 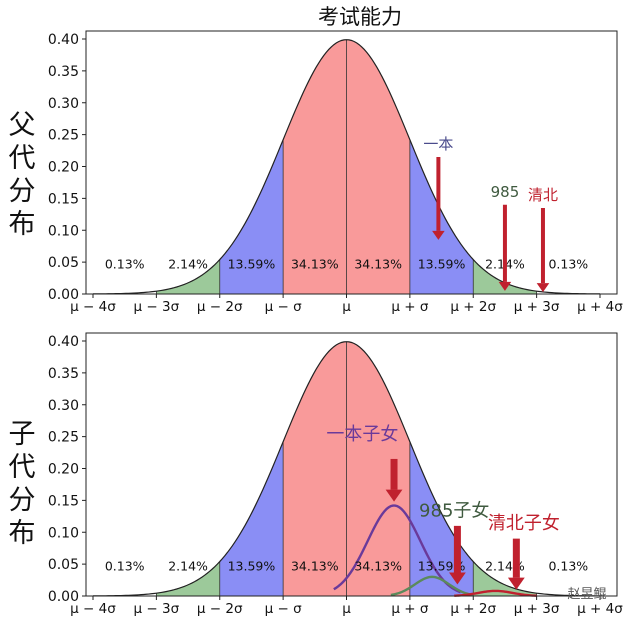 What do you see at coordinates (438, 144) in the screenshot?
I see `annotation-label: 一本` at bounding box center [438, 144].